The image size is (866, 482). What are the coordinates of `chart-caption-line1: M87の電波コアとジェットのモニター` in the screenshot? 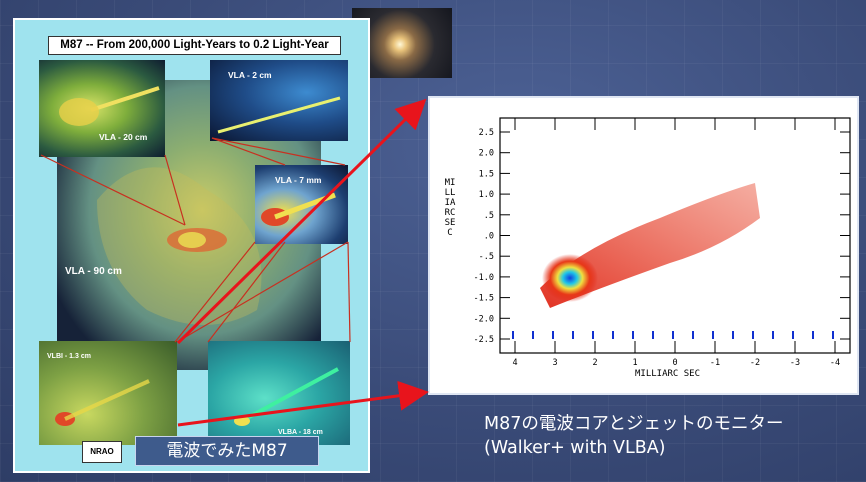 It's located at (634, 424).